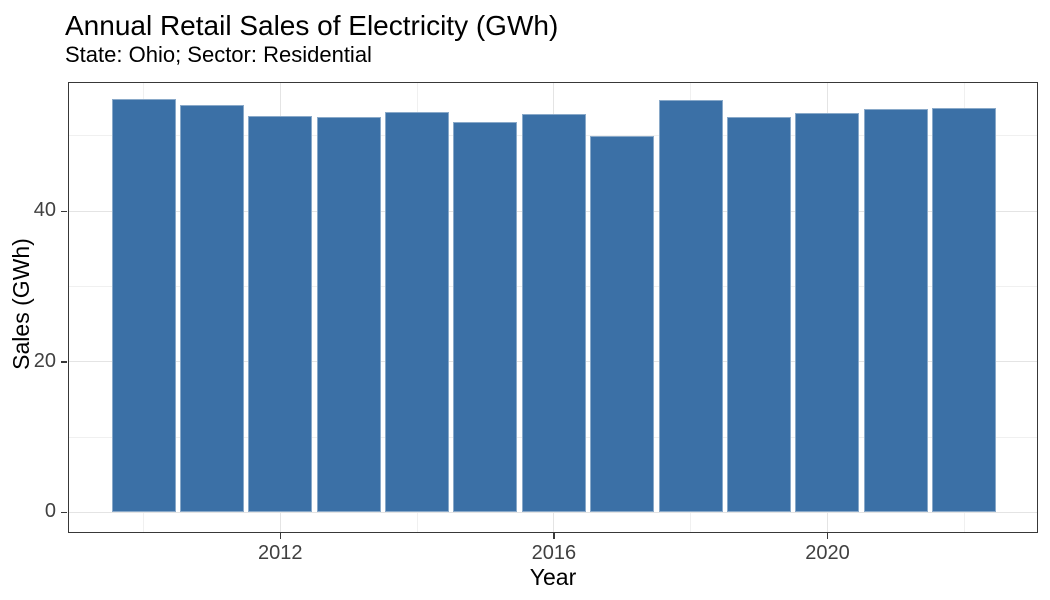  I want to click on bar-2018, so click(690, 306).